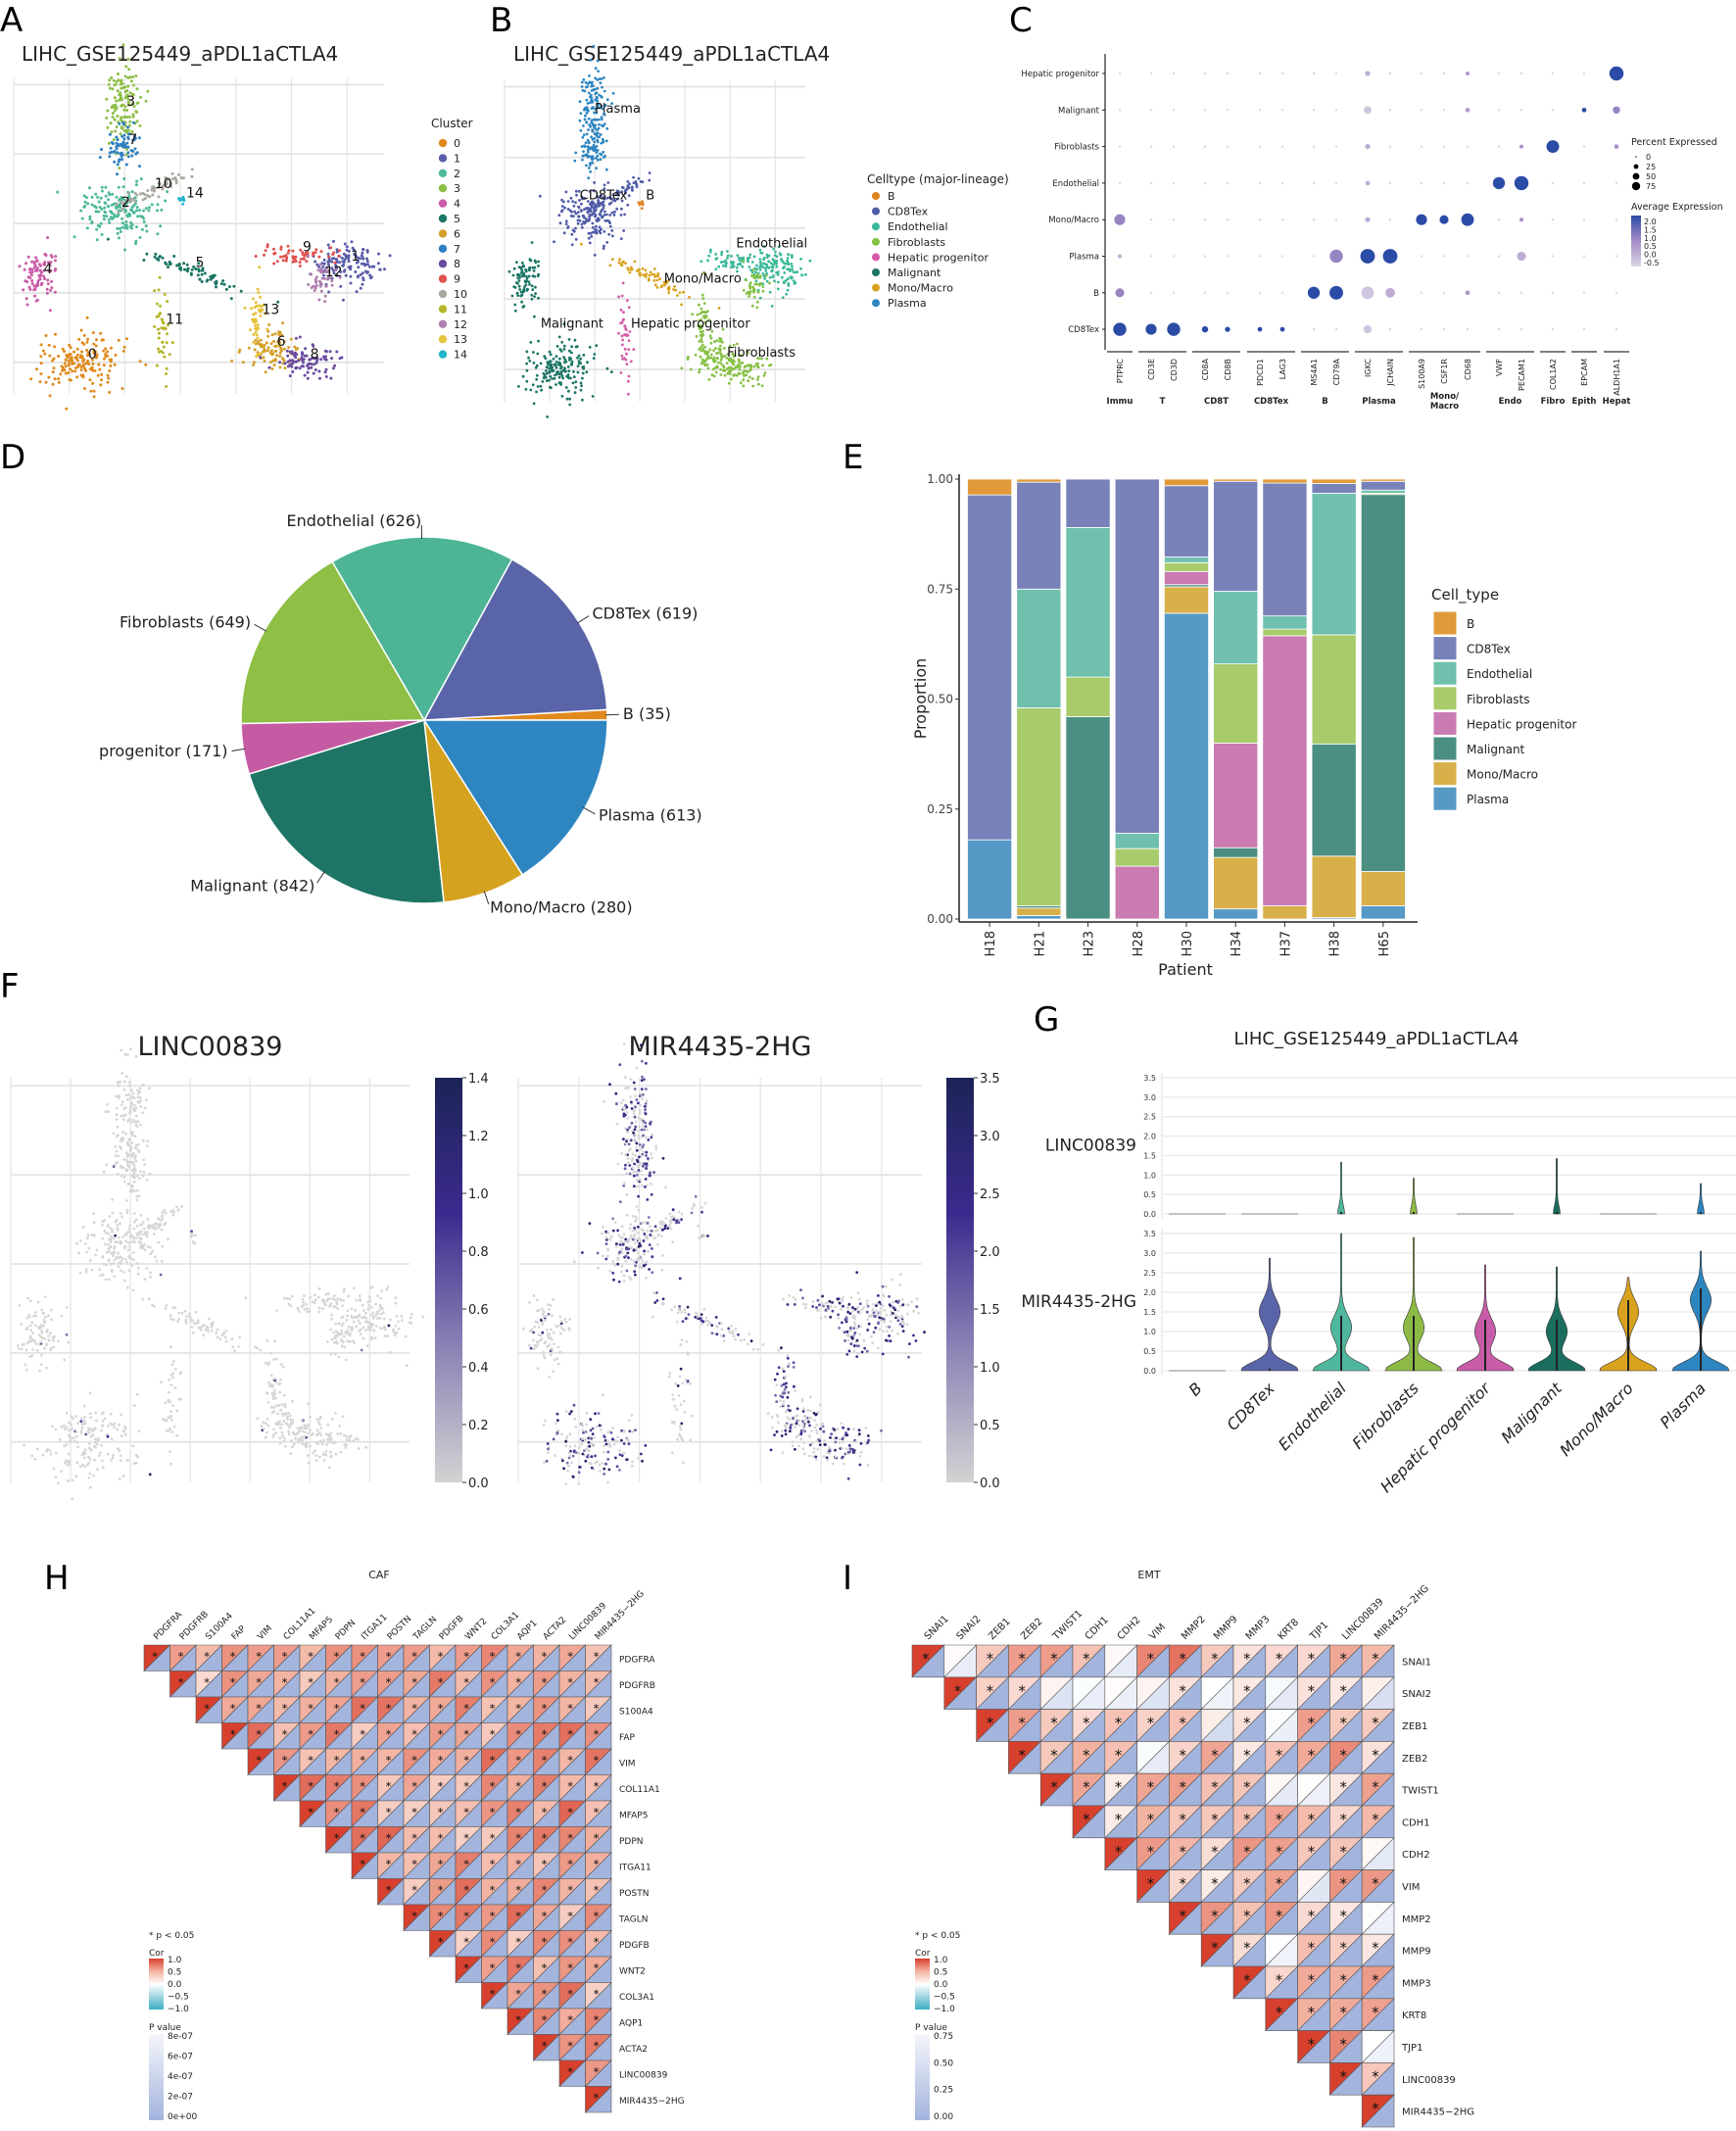 This screenshot has height=2131, width=1736. What do you see at coordinates (1521, 724) in the screenshot?
I see `legend-label: Hepatic progenitor` at bounding box center [1521, 724].